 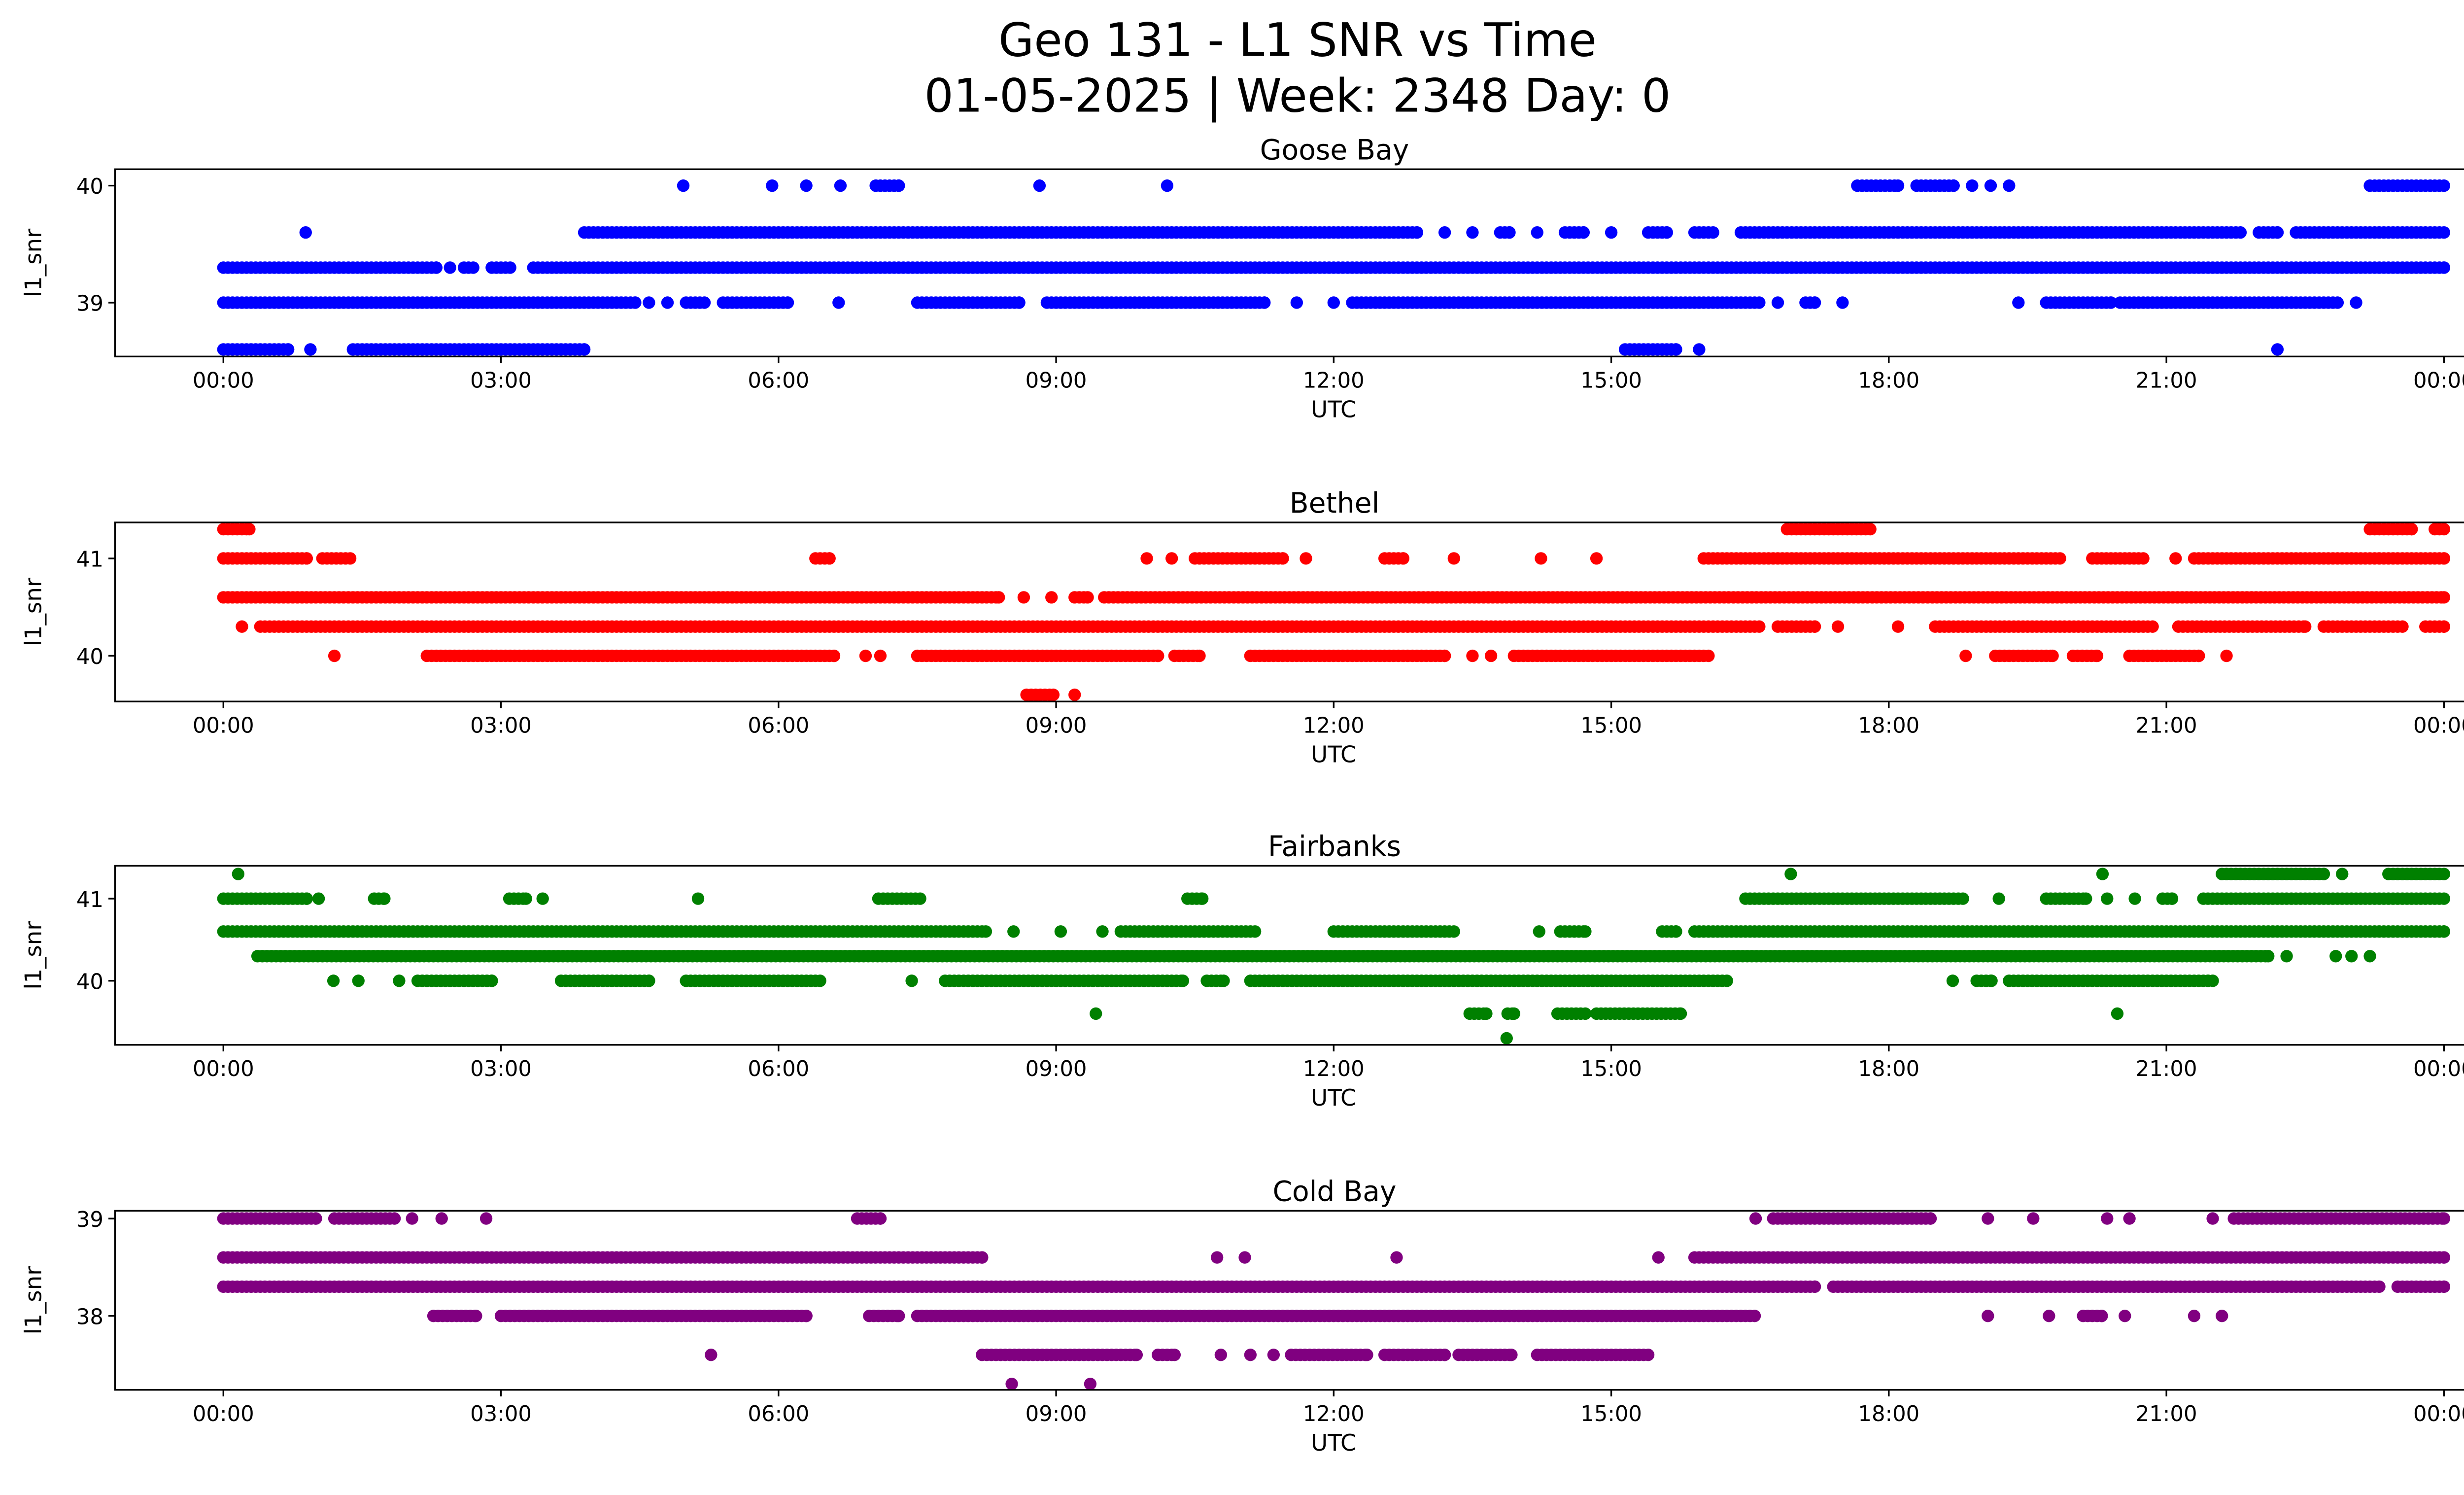 I want to click on x-tick-label: 18:00, so click(x=1888, y=726).